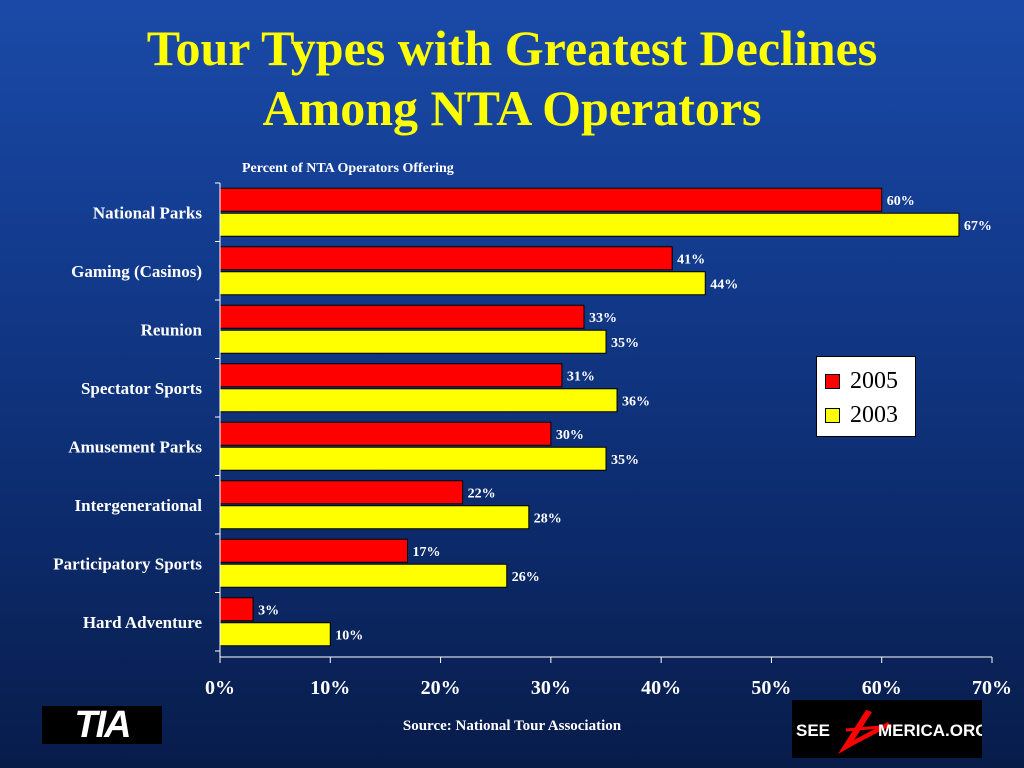  I want to click on legend-label-2003: 2003, so click(874, 414).